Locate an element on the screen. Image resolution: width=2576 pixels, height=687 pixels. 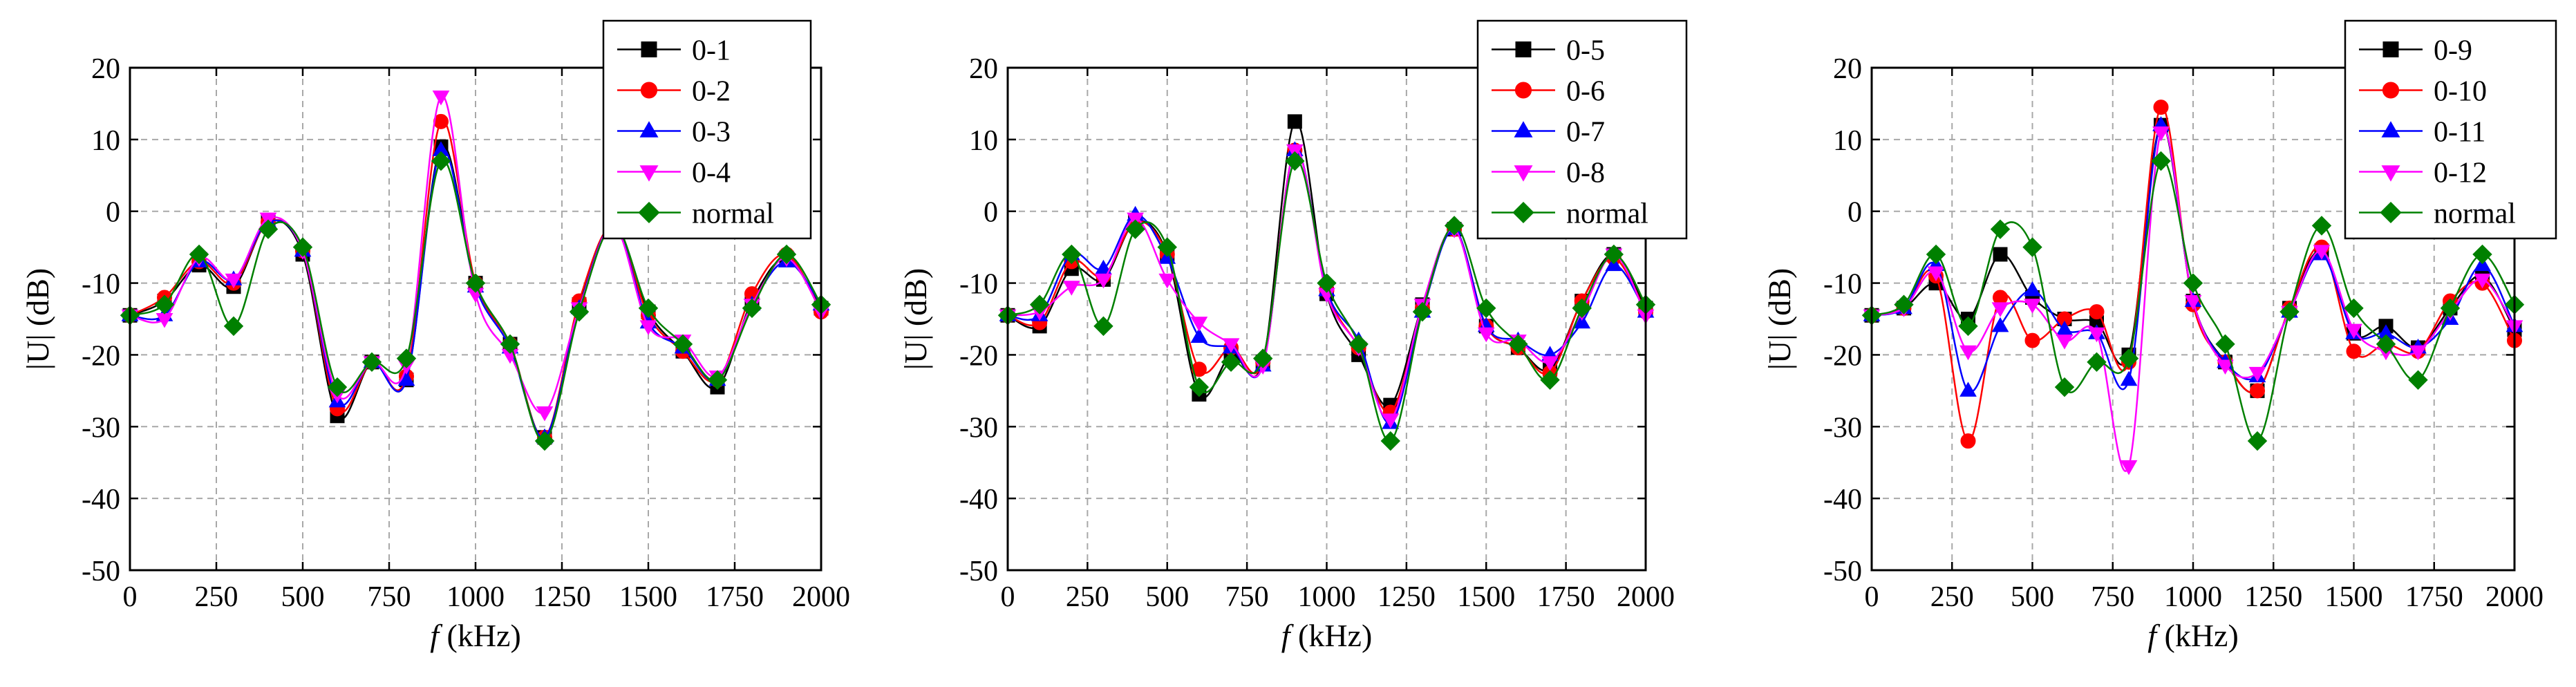
series-normal is located at coordinates (1326, 301).